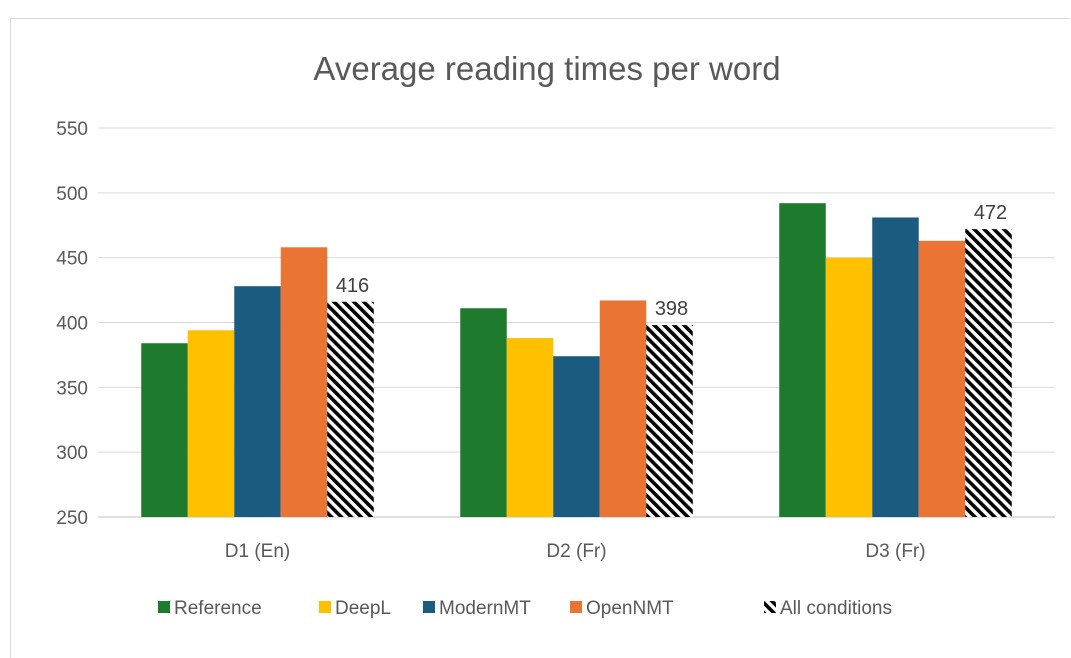 Image resolution: width=1071 pixels, height=658 pixels. What do you see at coordinates (671, 261) in the screenshot?
I see `data-labels: 416 398 472` at bounding box center [671, 261].